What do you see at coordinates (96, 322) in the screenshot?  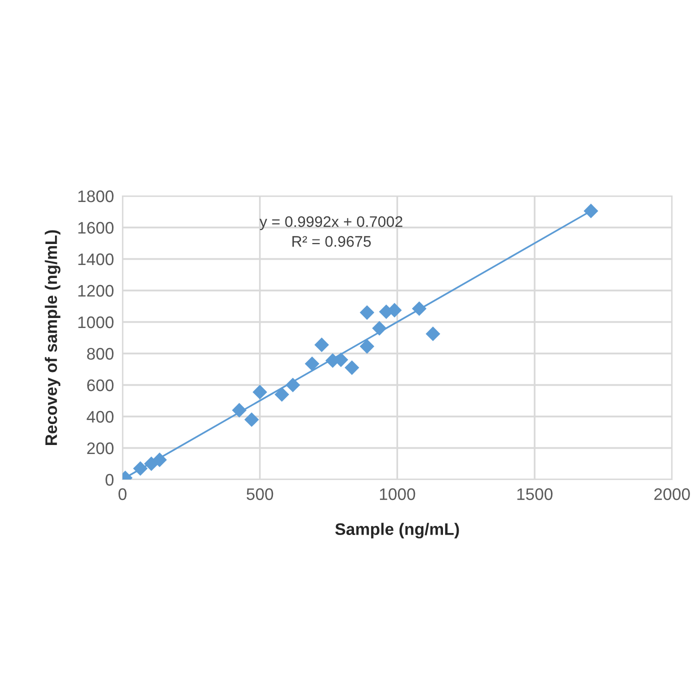 I see `y-tick-label: 1000` at bounding box center [96, 322].